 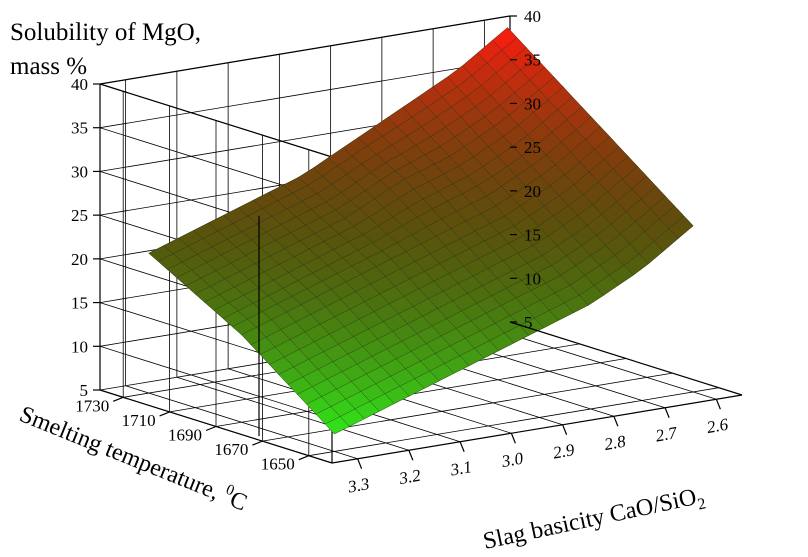 I want to click on y-tick-label: 1650, so click(x=278, y=464).